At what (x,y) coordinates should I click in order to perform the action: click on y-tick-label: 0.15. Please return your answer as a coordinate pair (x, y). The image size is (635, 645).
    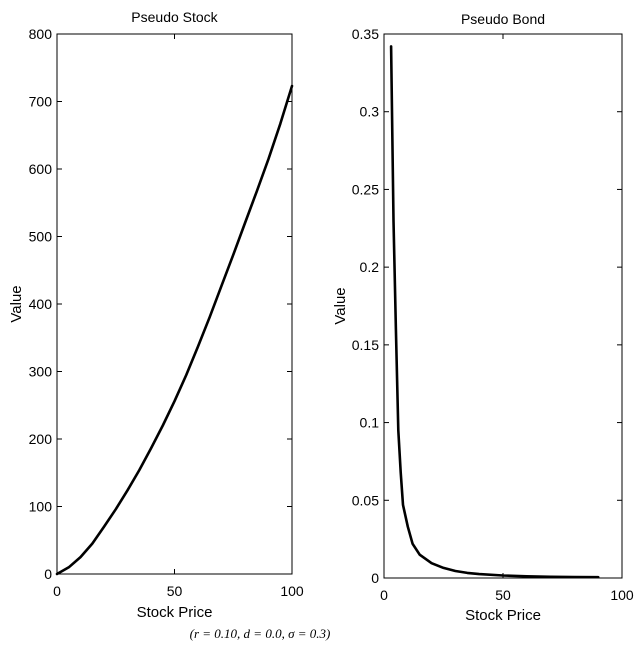
    Looking at the image, I should click on (365, 345).